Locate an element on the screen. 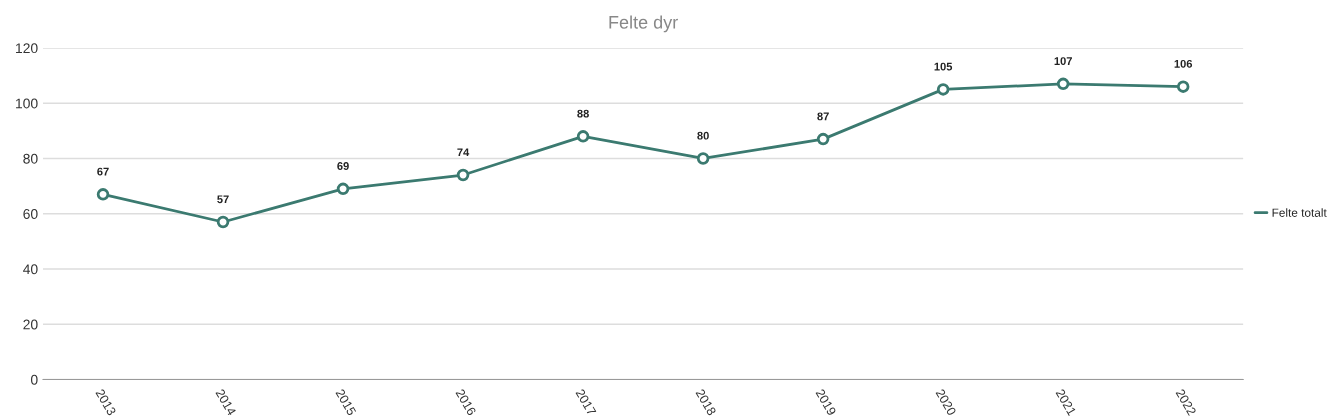 Image resolution: width=1344 pixels, height=417 pixels. y-tick-label: 40 is located at coordinates (30, 269).